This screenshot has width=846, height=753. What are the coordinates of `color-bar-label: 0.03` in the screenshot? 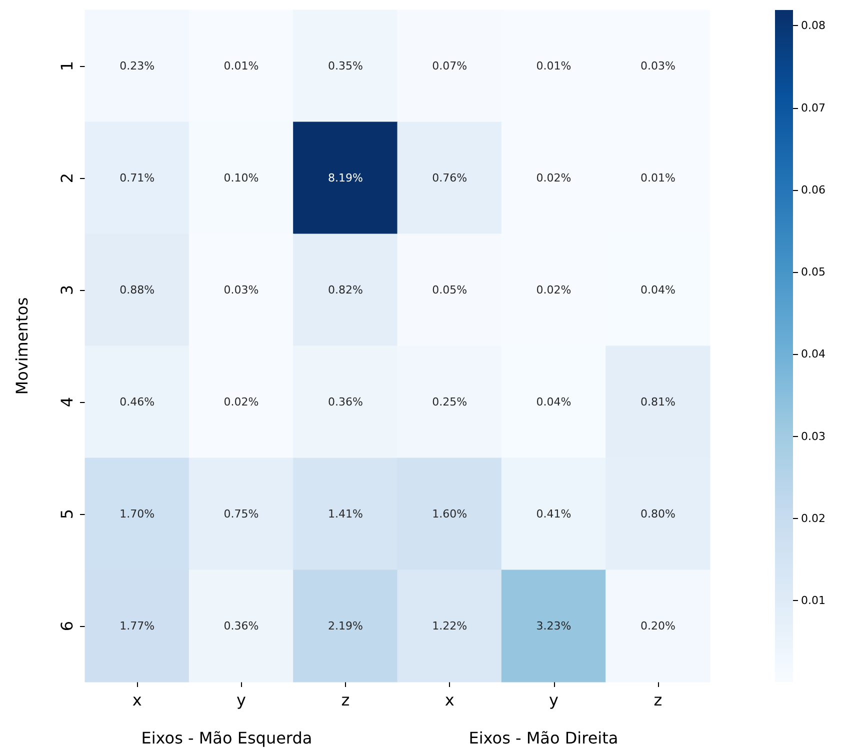 It's located at (813, 436).